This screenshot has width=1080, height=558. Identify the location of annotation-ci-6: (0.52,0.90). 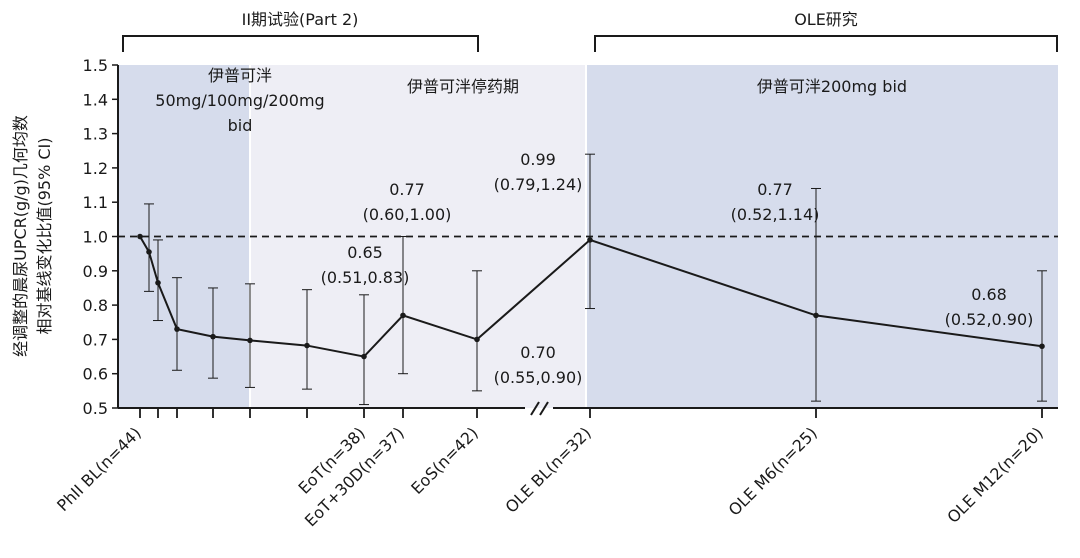
(989, 319).